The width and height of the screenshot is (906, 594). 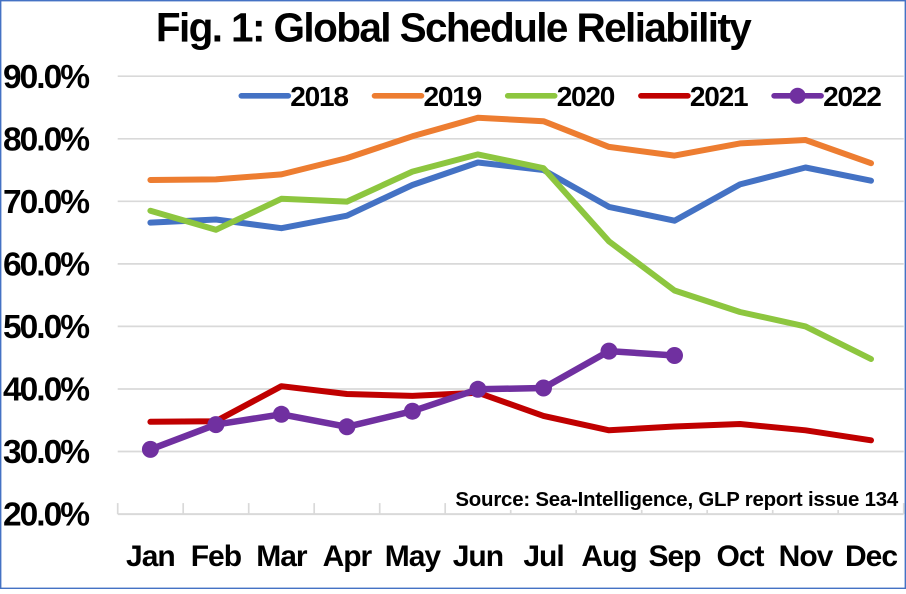 I want to click on svg-text: 40.0%, so click(x=46, y=390).